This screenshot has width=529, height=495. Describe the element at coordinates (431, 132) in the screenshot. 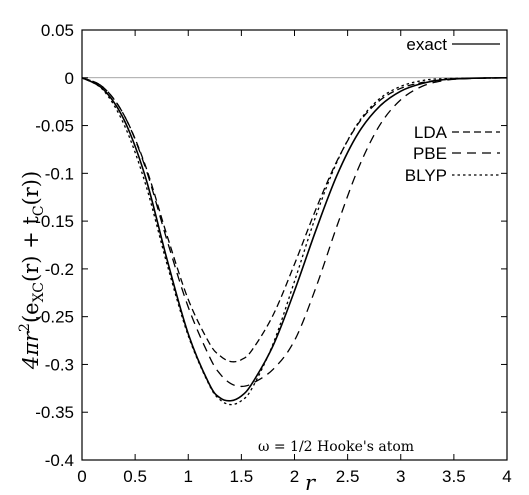

I see `legend-label-lda: LDA` at that location.